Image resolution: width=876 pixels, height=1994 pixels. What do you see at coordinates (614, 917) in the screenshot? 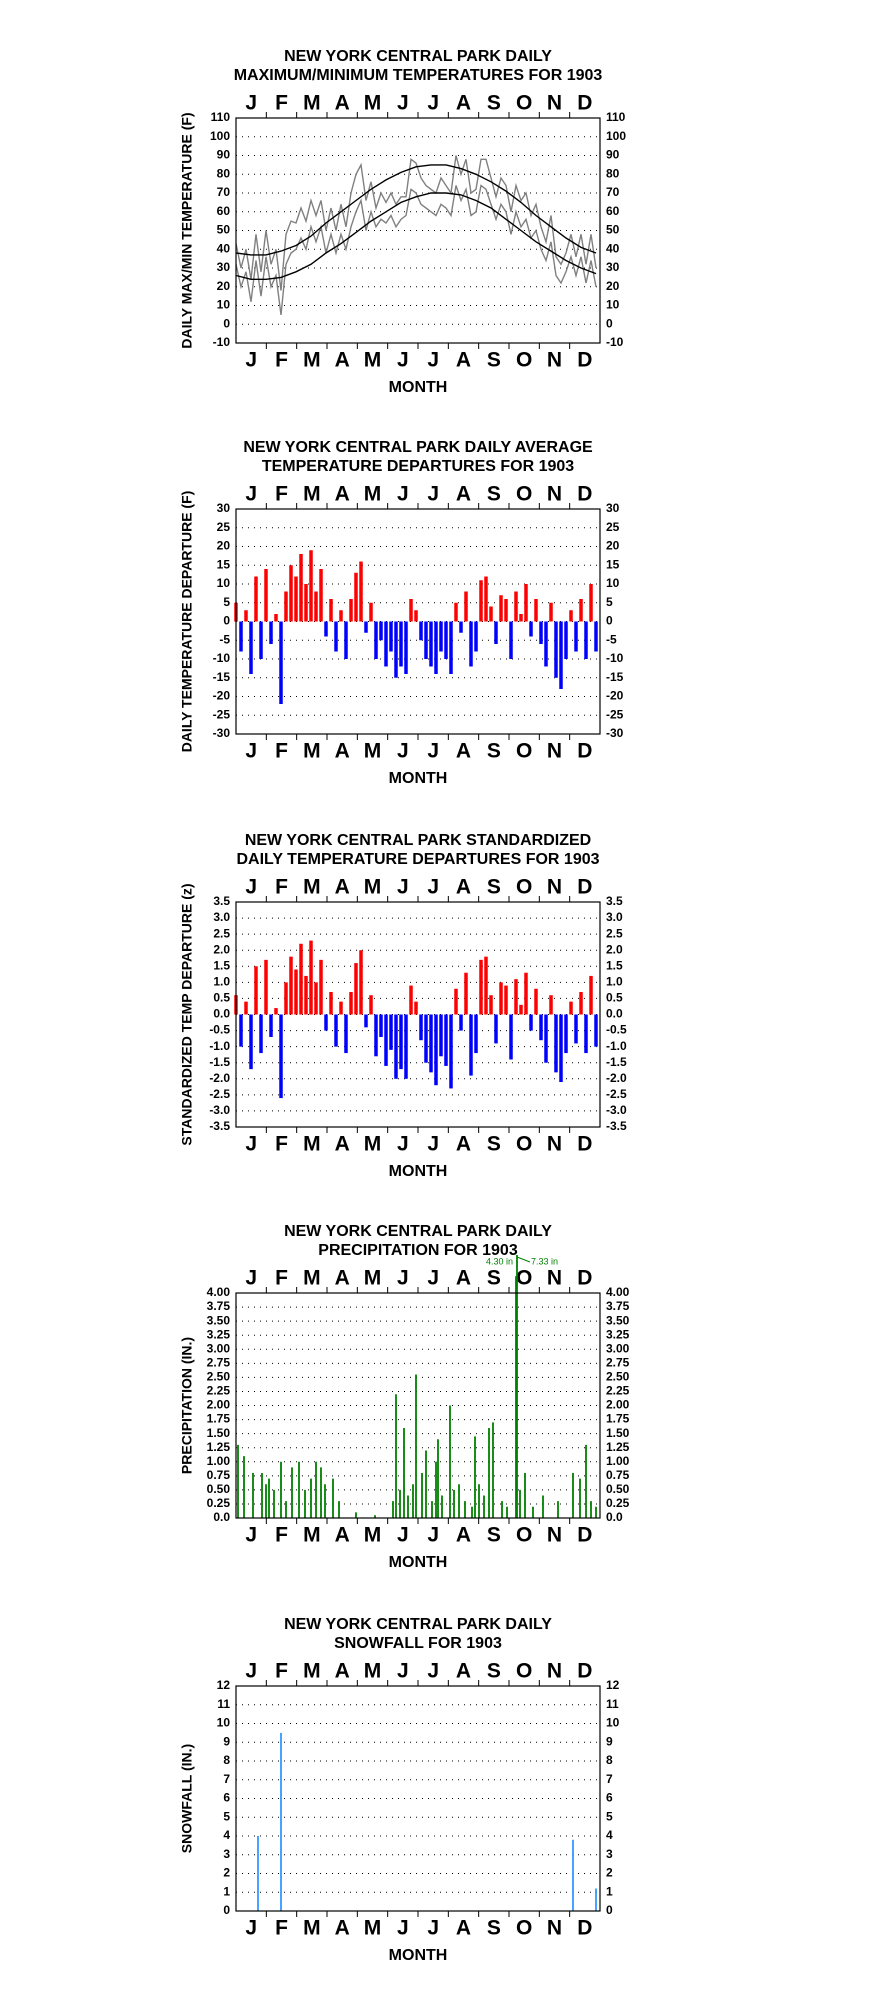
I see `y-tick-label: 3.0` at bounding box center [614, 917].